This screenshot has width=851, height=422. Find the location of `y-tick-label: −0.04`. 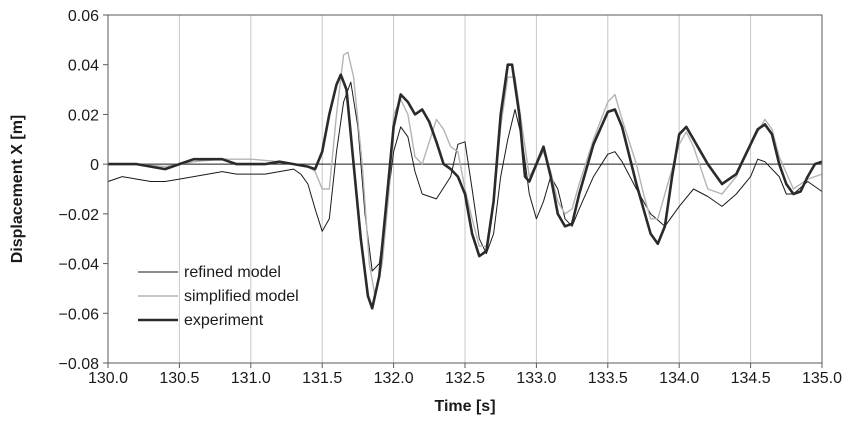

y-tick-label: −0.04 is located at coordinates (79, 265).